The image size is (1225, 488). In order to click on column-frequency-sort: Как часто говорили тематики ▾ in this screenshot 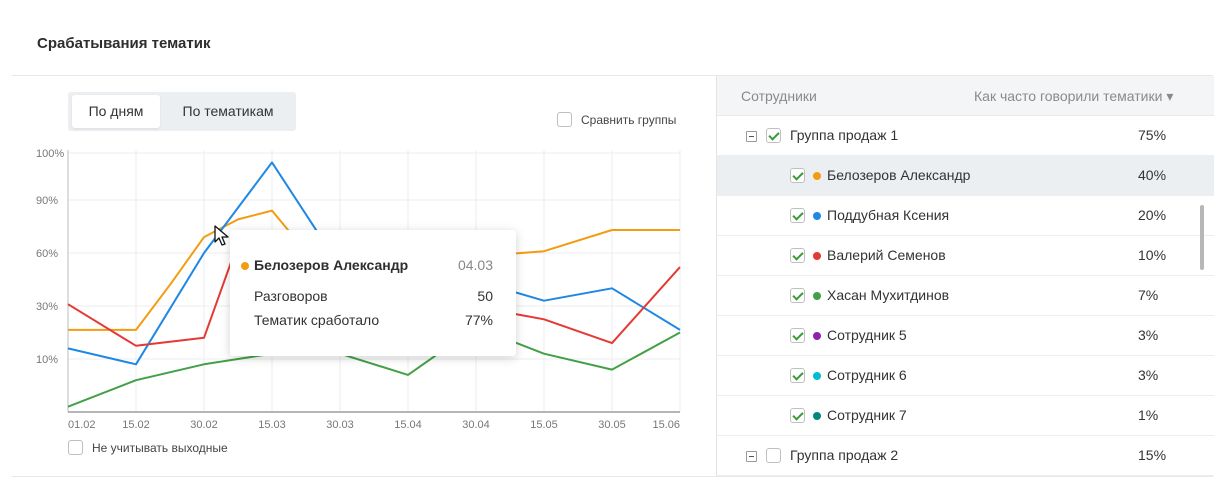, I will do `click(1074, 96)`.